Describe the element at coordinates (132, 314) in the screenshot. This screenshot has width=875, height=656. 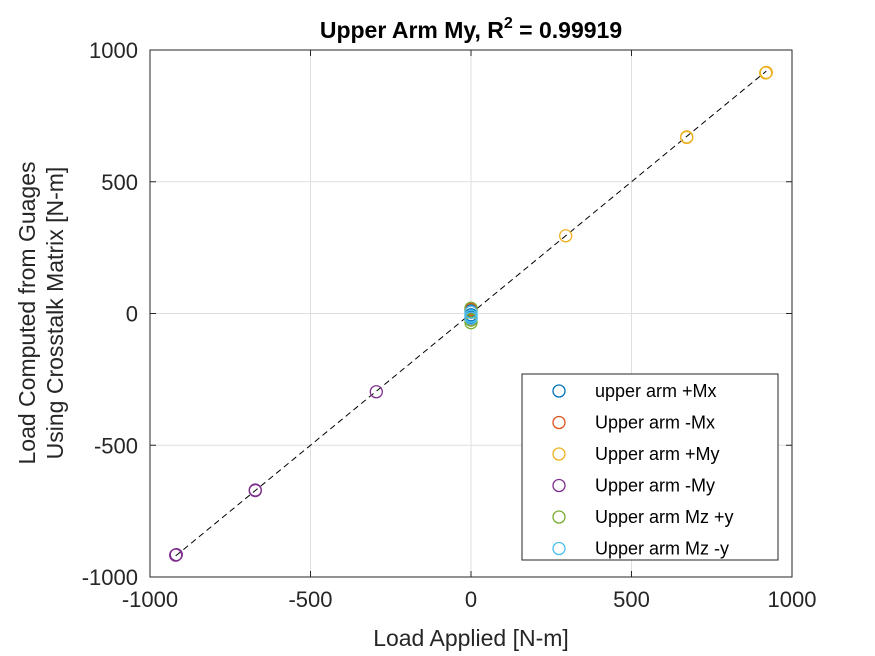
I see `y-tick-label: 0` at that location.